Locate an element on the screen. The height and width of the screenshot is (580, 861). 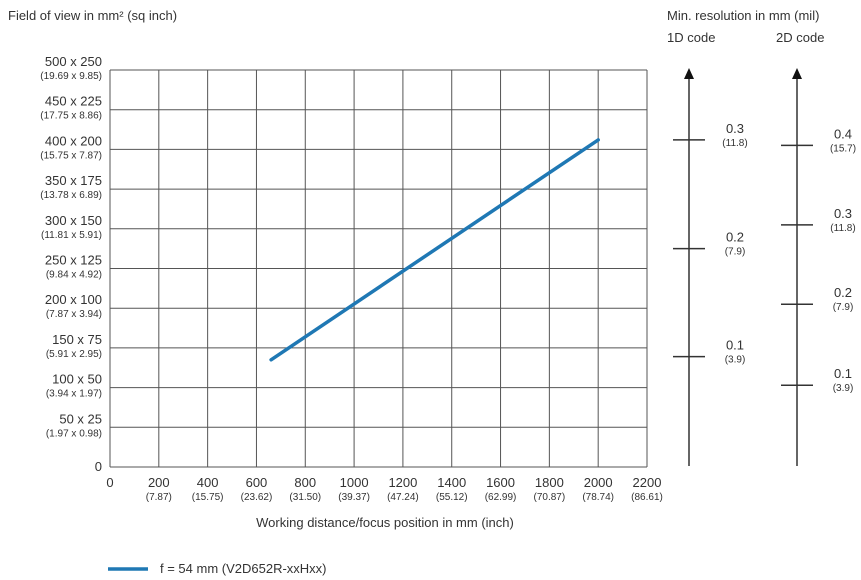
x-tick-label: 600 is located at coordinates (257, 482).